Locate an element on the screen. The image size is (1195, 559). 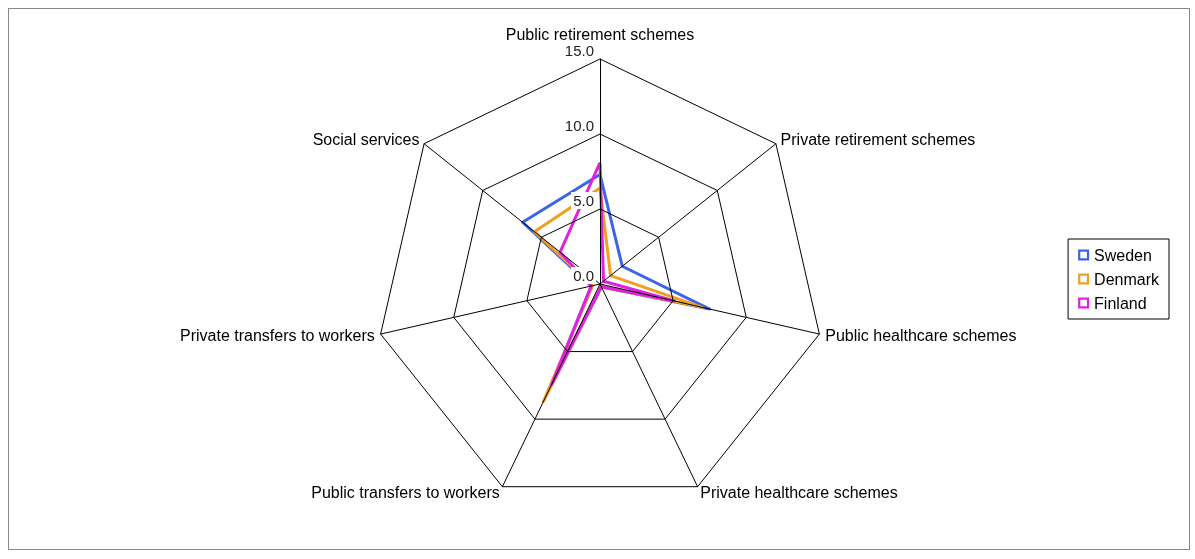
legend-label: Denmark is located at coordinates (1127, 279).